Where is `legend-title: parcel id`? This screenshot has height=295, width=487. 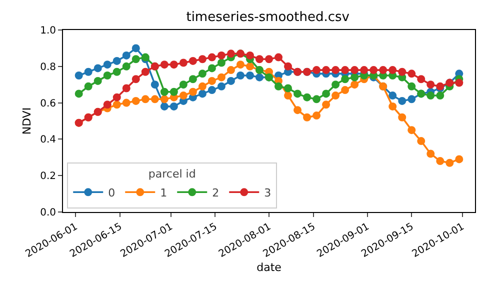
legend-title: parcel id is located at coordinates (172, 174).